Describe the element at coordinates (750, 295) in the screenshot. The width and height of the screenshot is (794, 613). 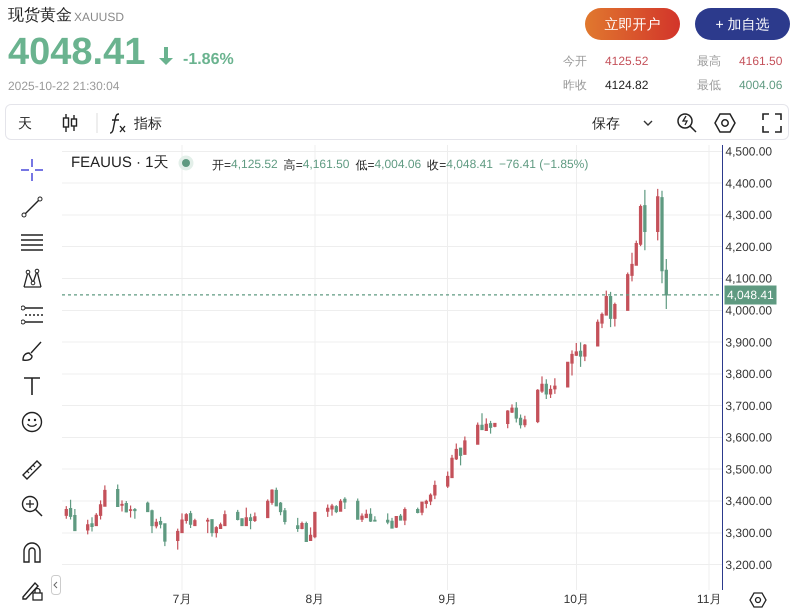
I see `ref-line-label: 4,048.41` at that location.